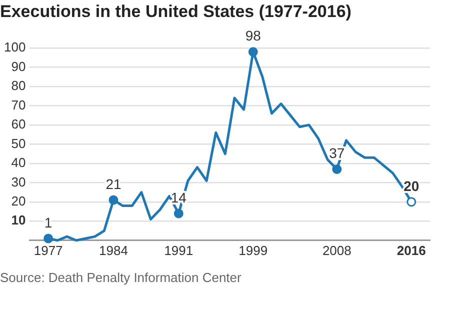 Image resolution: width=474 pixels, height=319 pixels. I want to click on y-tick-label: 60, so click(18, 124).